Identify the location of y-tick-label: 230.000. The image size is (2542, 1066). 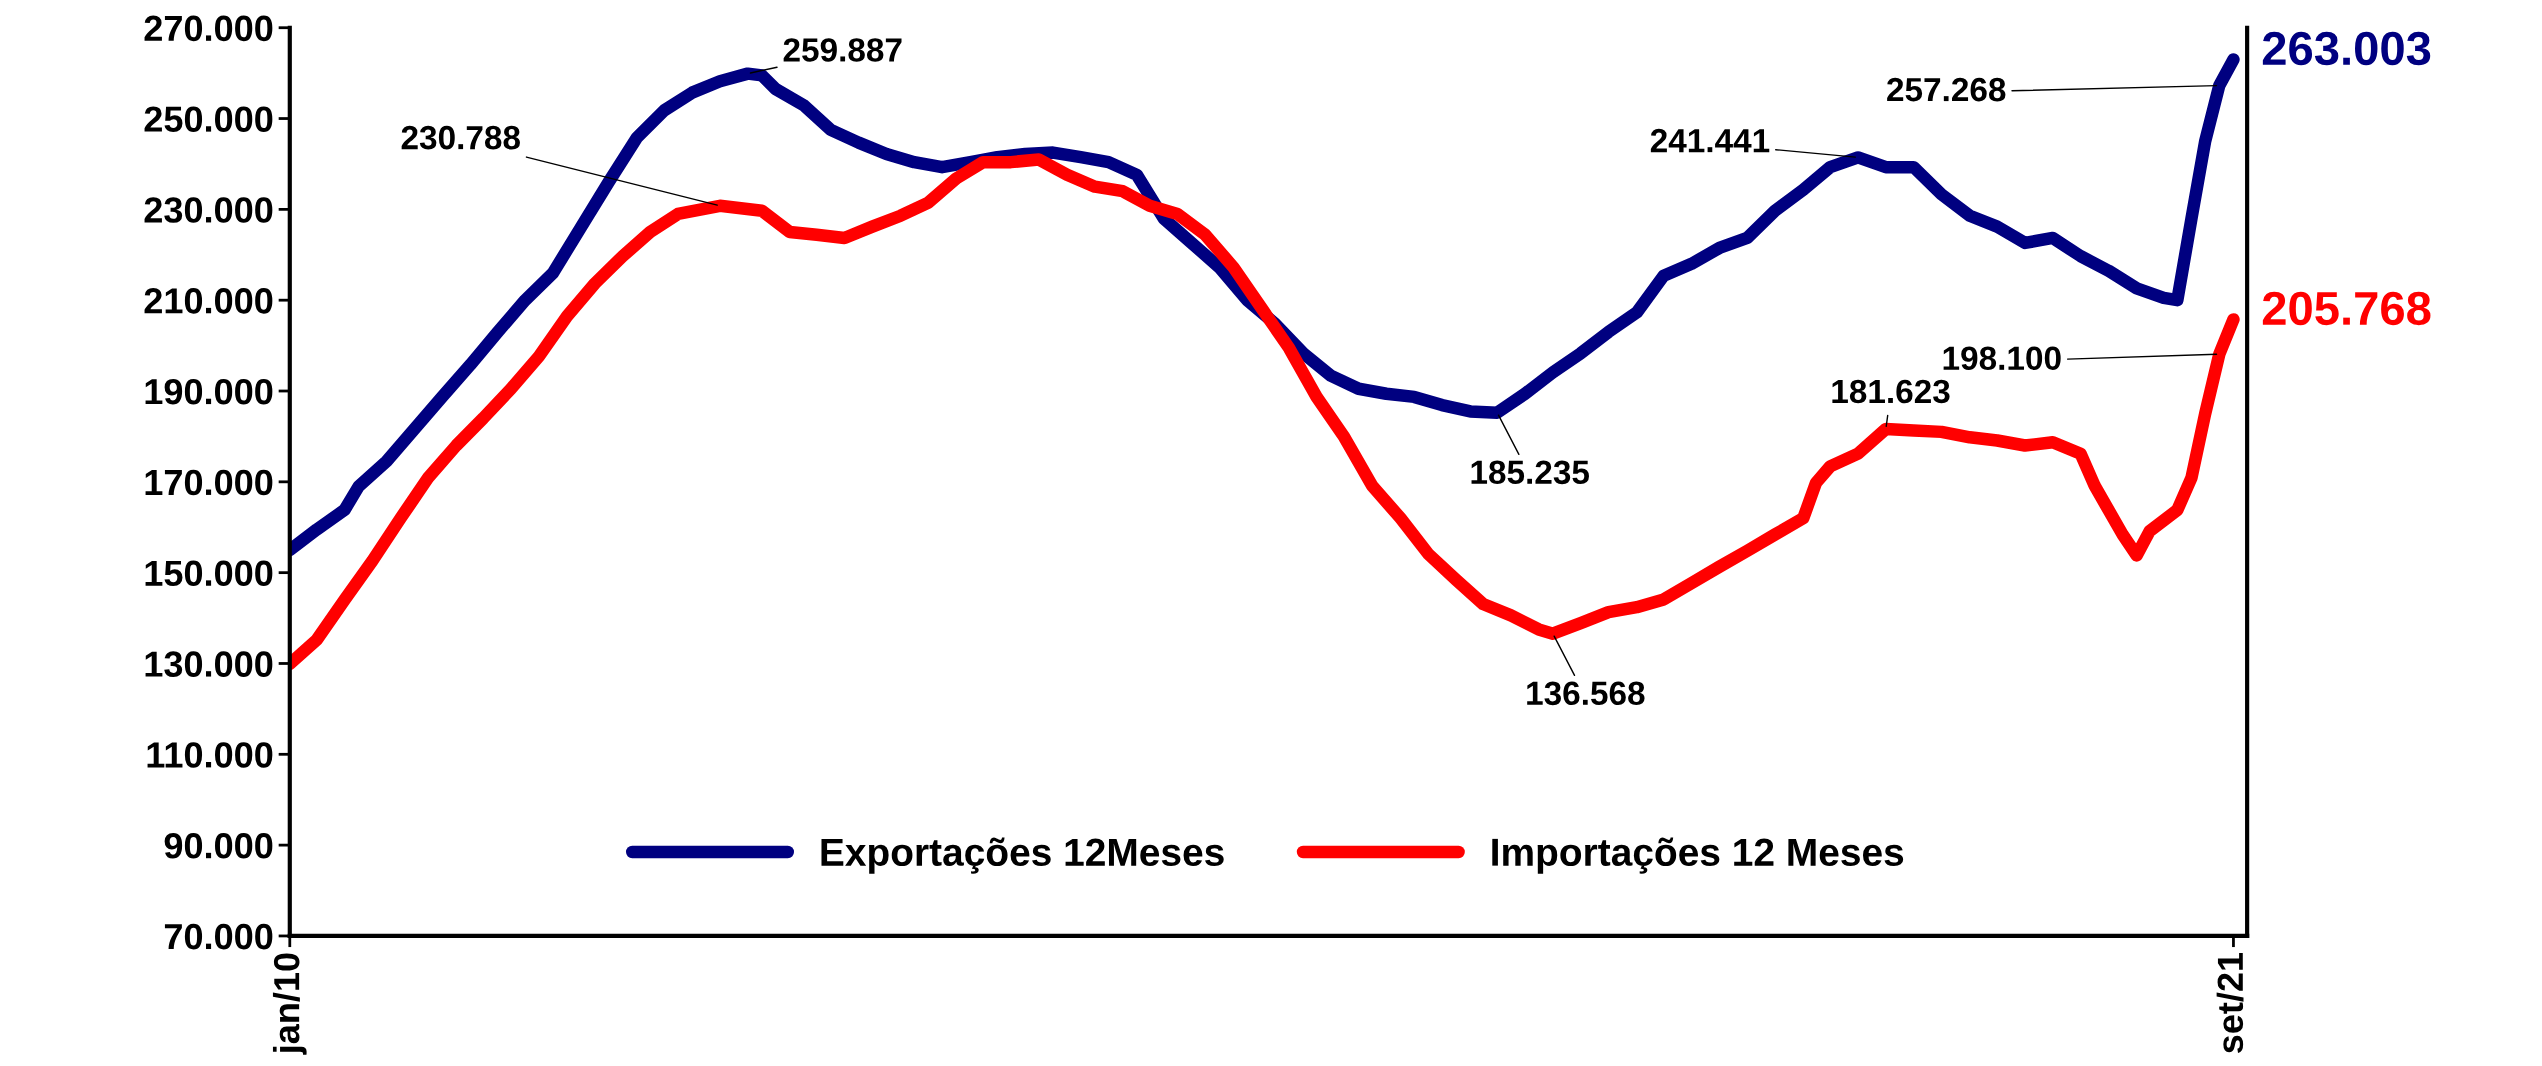
(208, 210).